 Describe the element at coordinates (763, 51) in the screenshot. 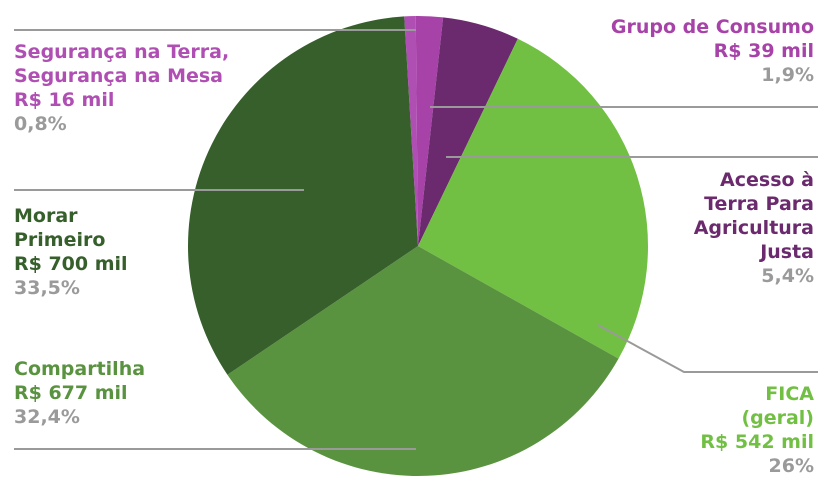

I see `label-grupo-value: R$ 39 mil` at that location.